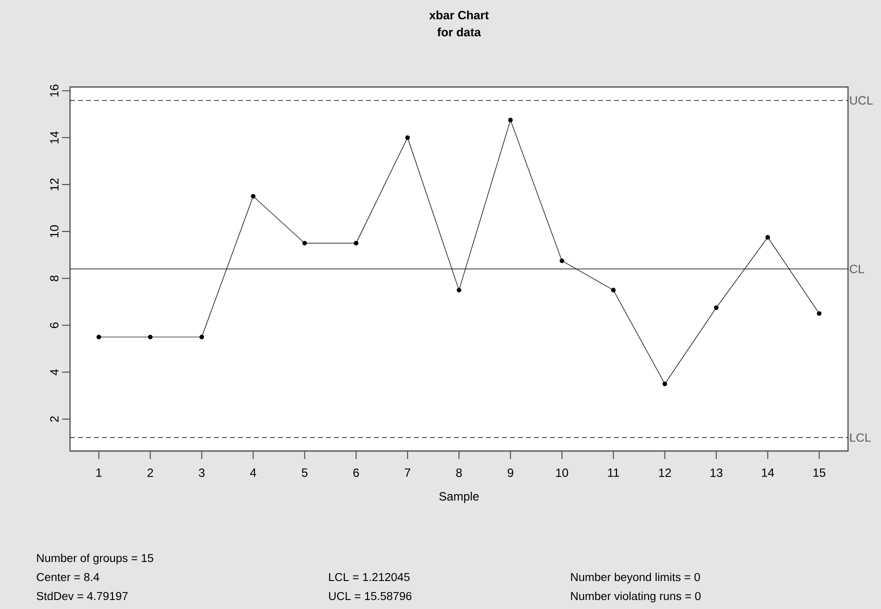  Describe the element at coordinates (562, 472) in the screenshot. I see `x-tick-label: 10` at that location.